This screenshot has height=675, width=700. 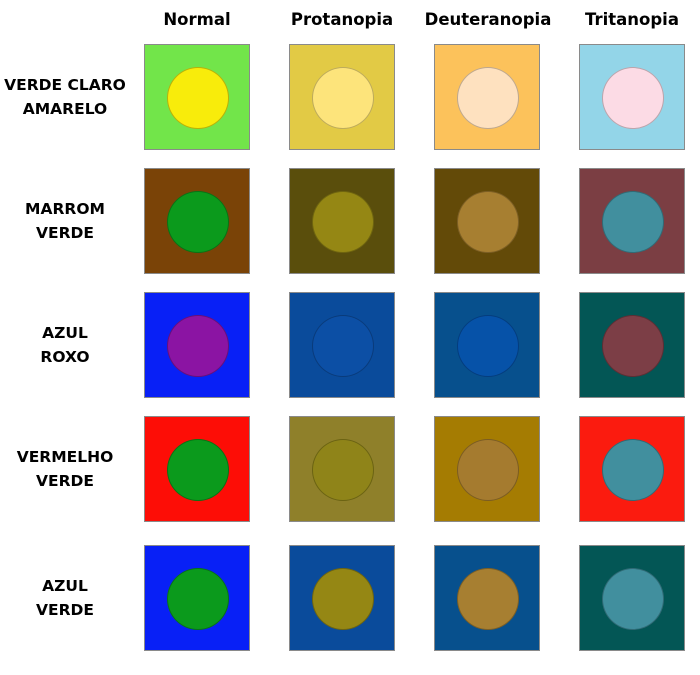 I want to click on row-label-4: VERMELHO VERDE, so click(x=65, y=469).